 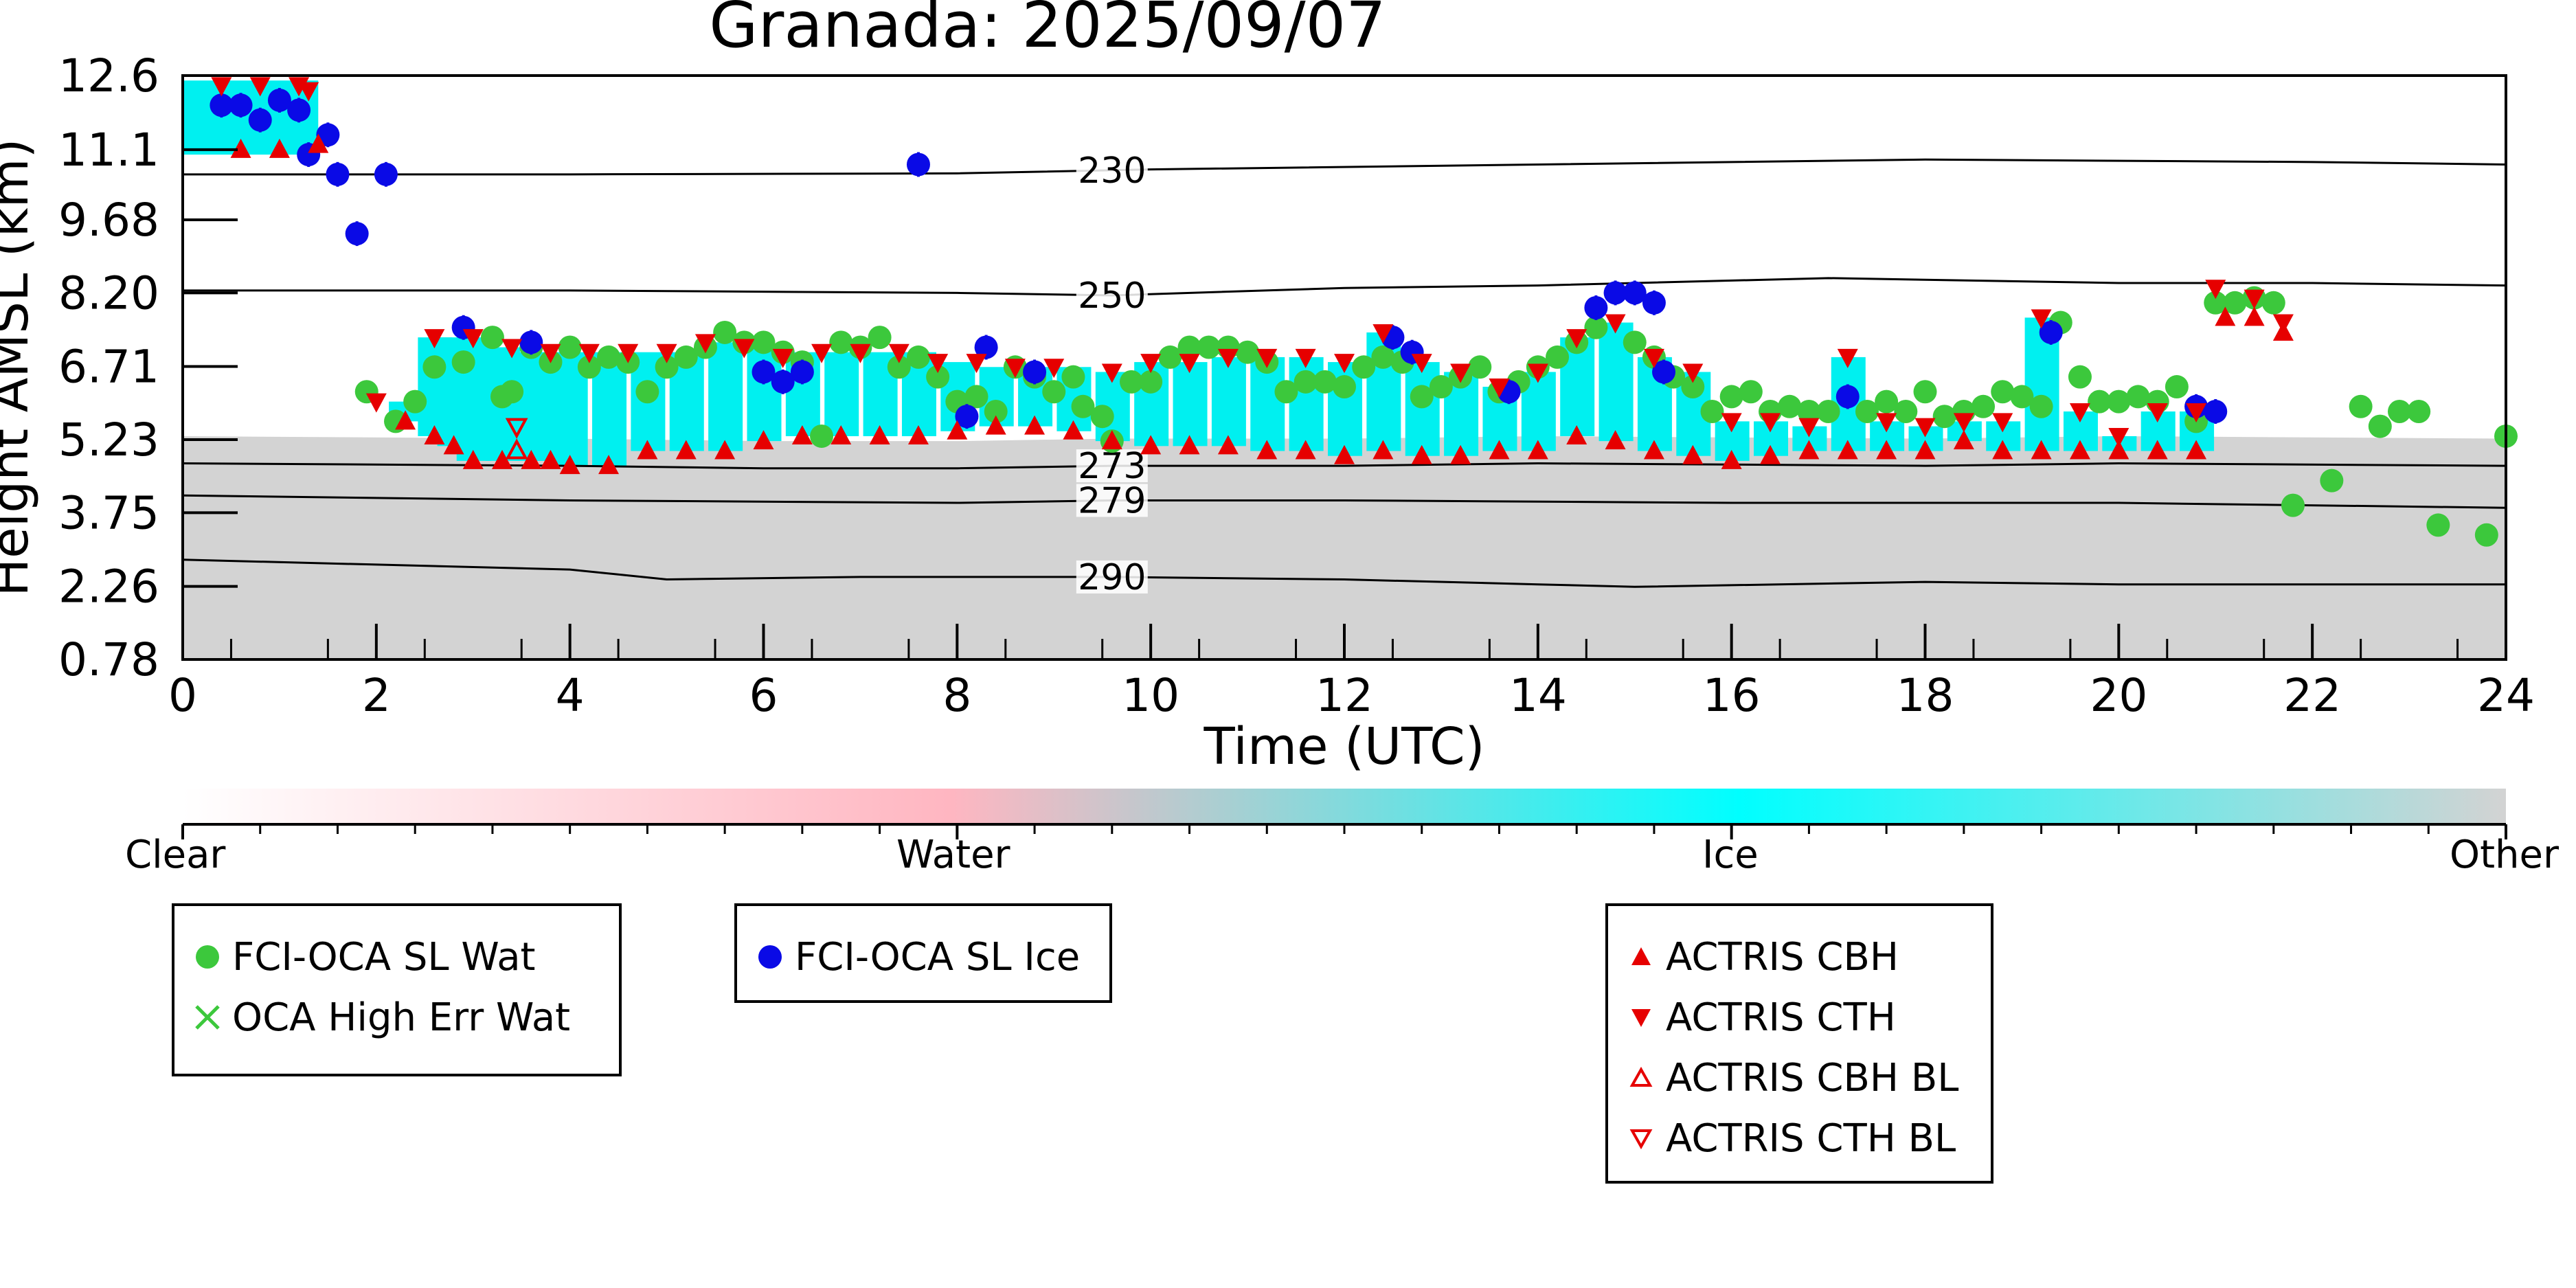 What do you see at coordinates (516, 428) in the screenshot?
I see `marker-actris-cth-bl` at bounding box center [516, 428].